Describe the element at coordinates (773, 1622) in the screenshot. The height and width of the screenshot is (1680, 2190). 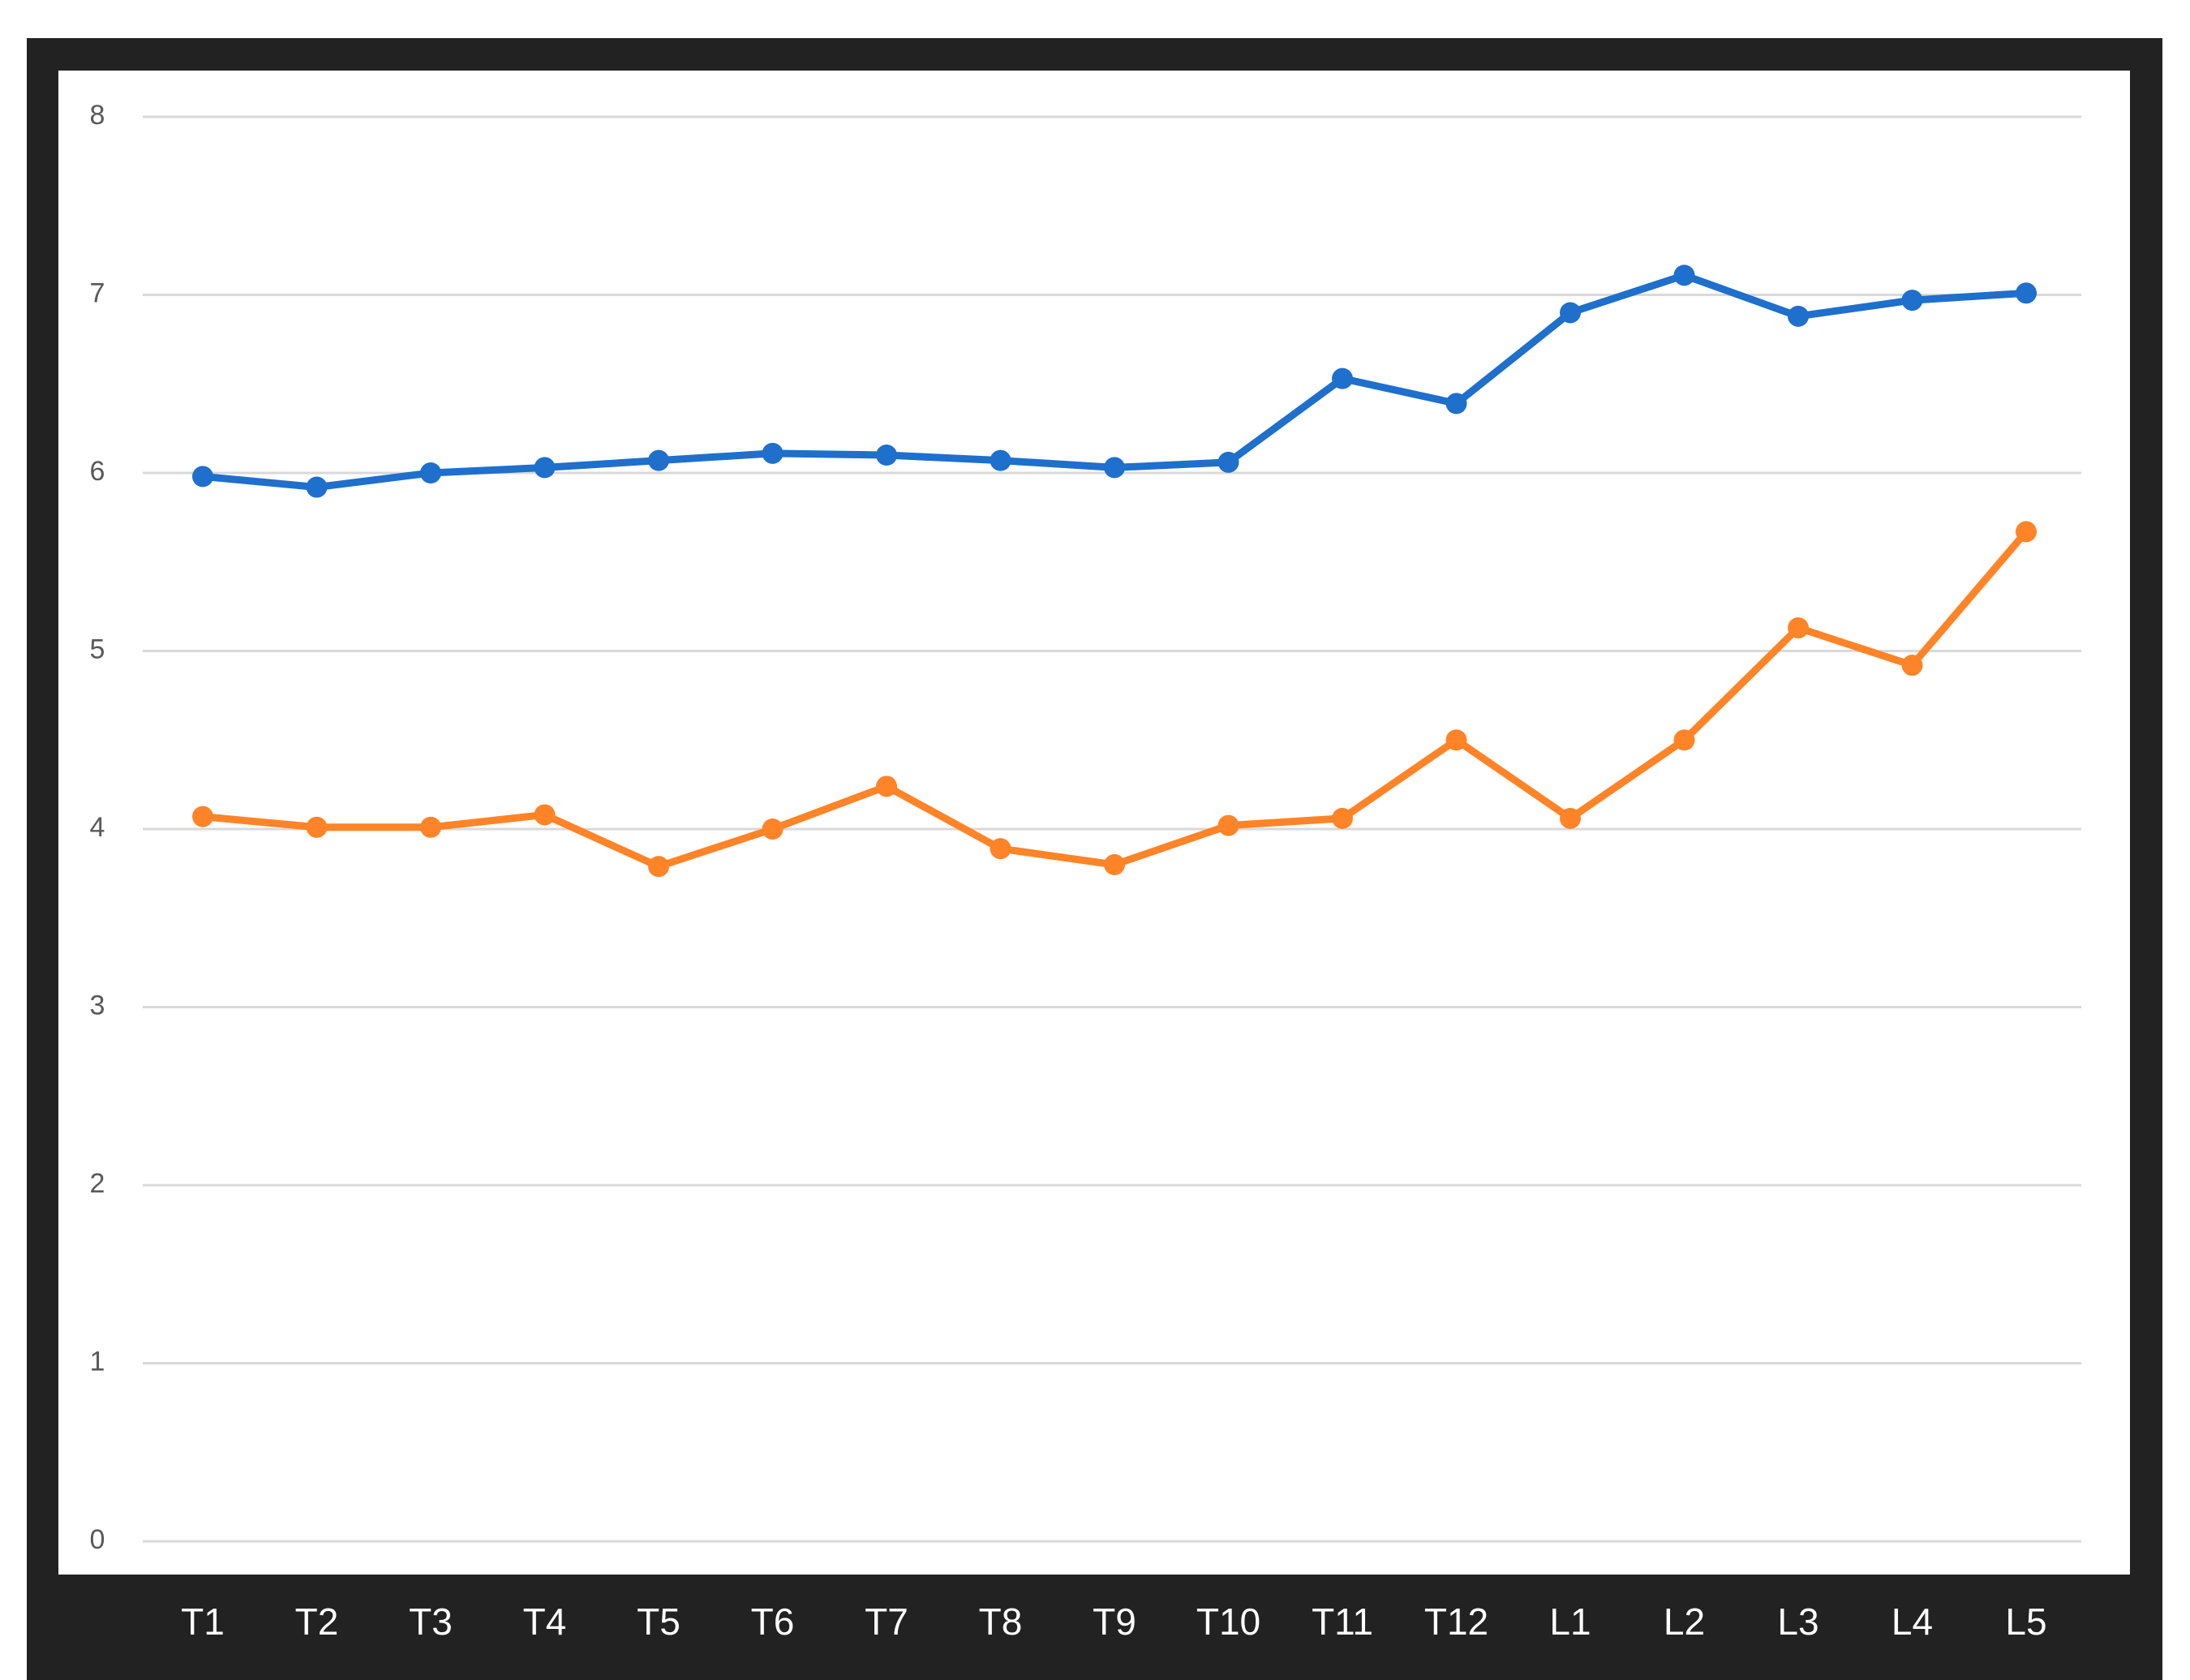
I see `x-tick-label: T6` at that location.